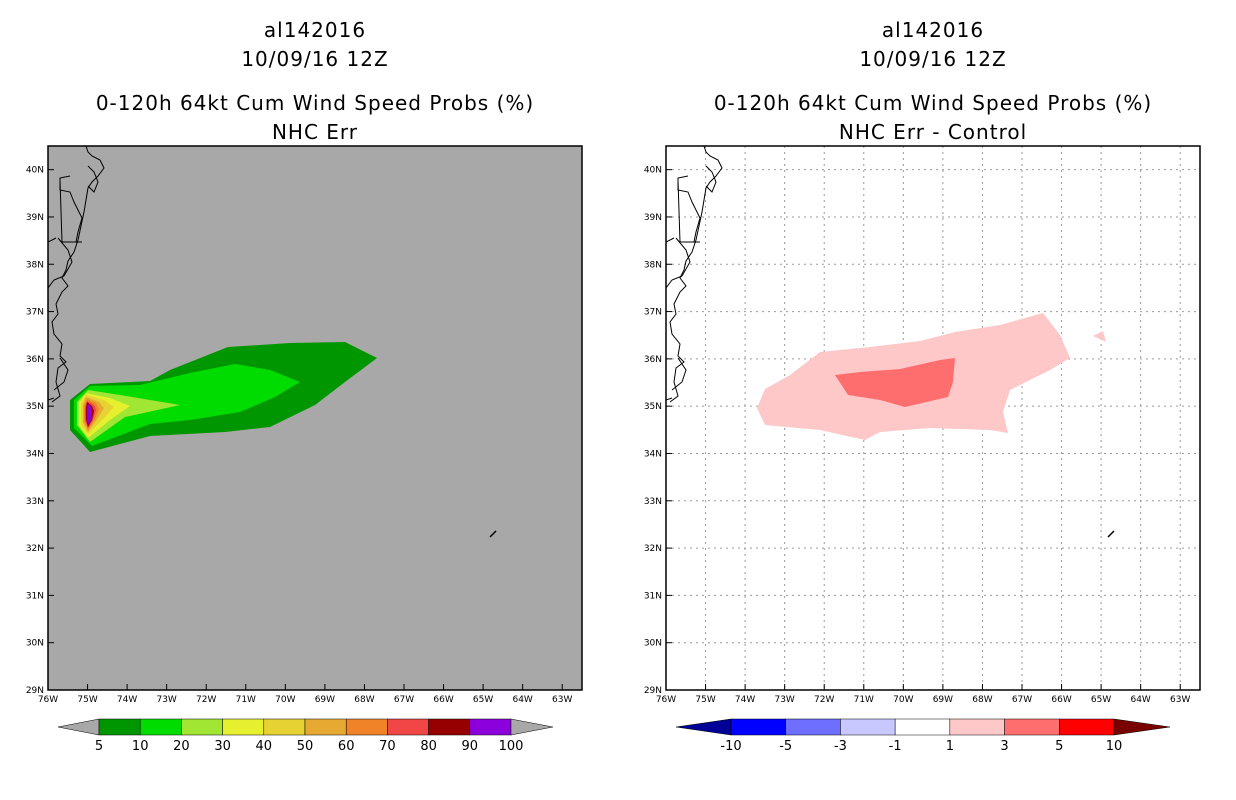 Image resolution: width=1236 pixels, height=800 pixels. What do you see at coordinates (181, 746) in the screenshot?
I see `colorbar-label: 20` at bounding box center [181, 746].